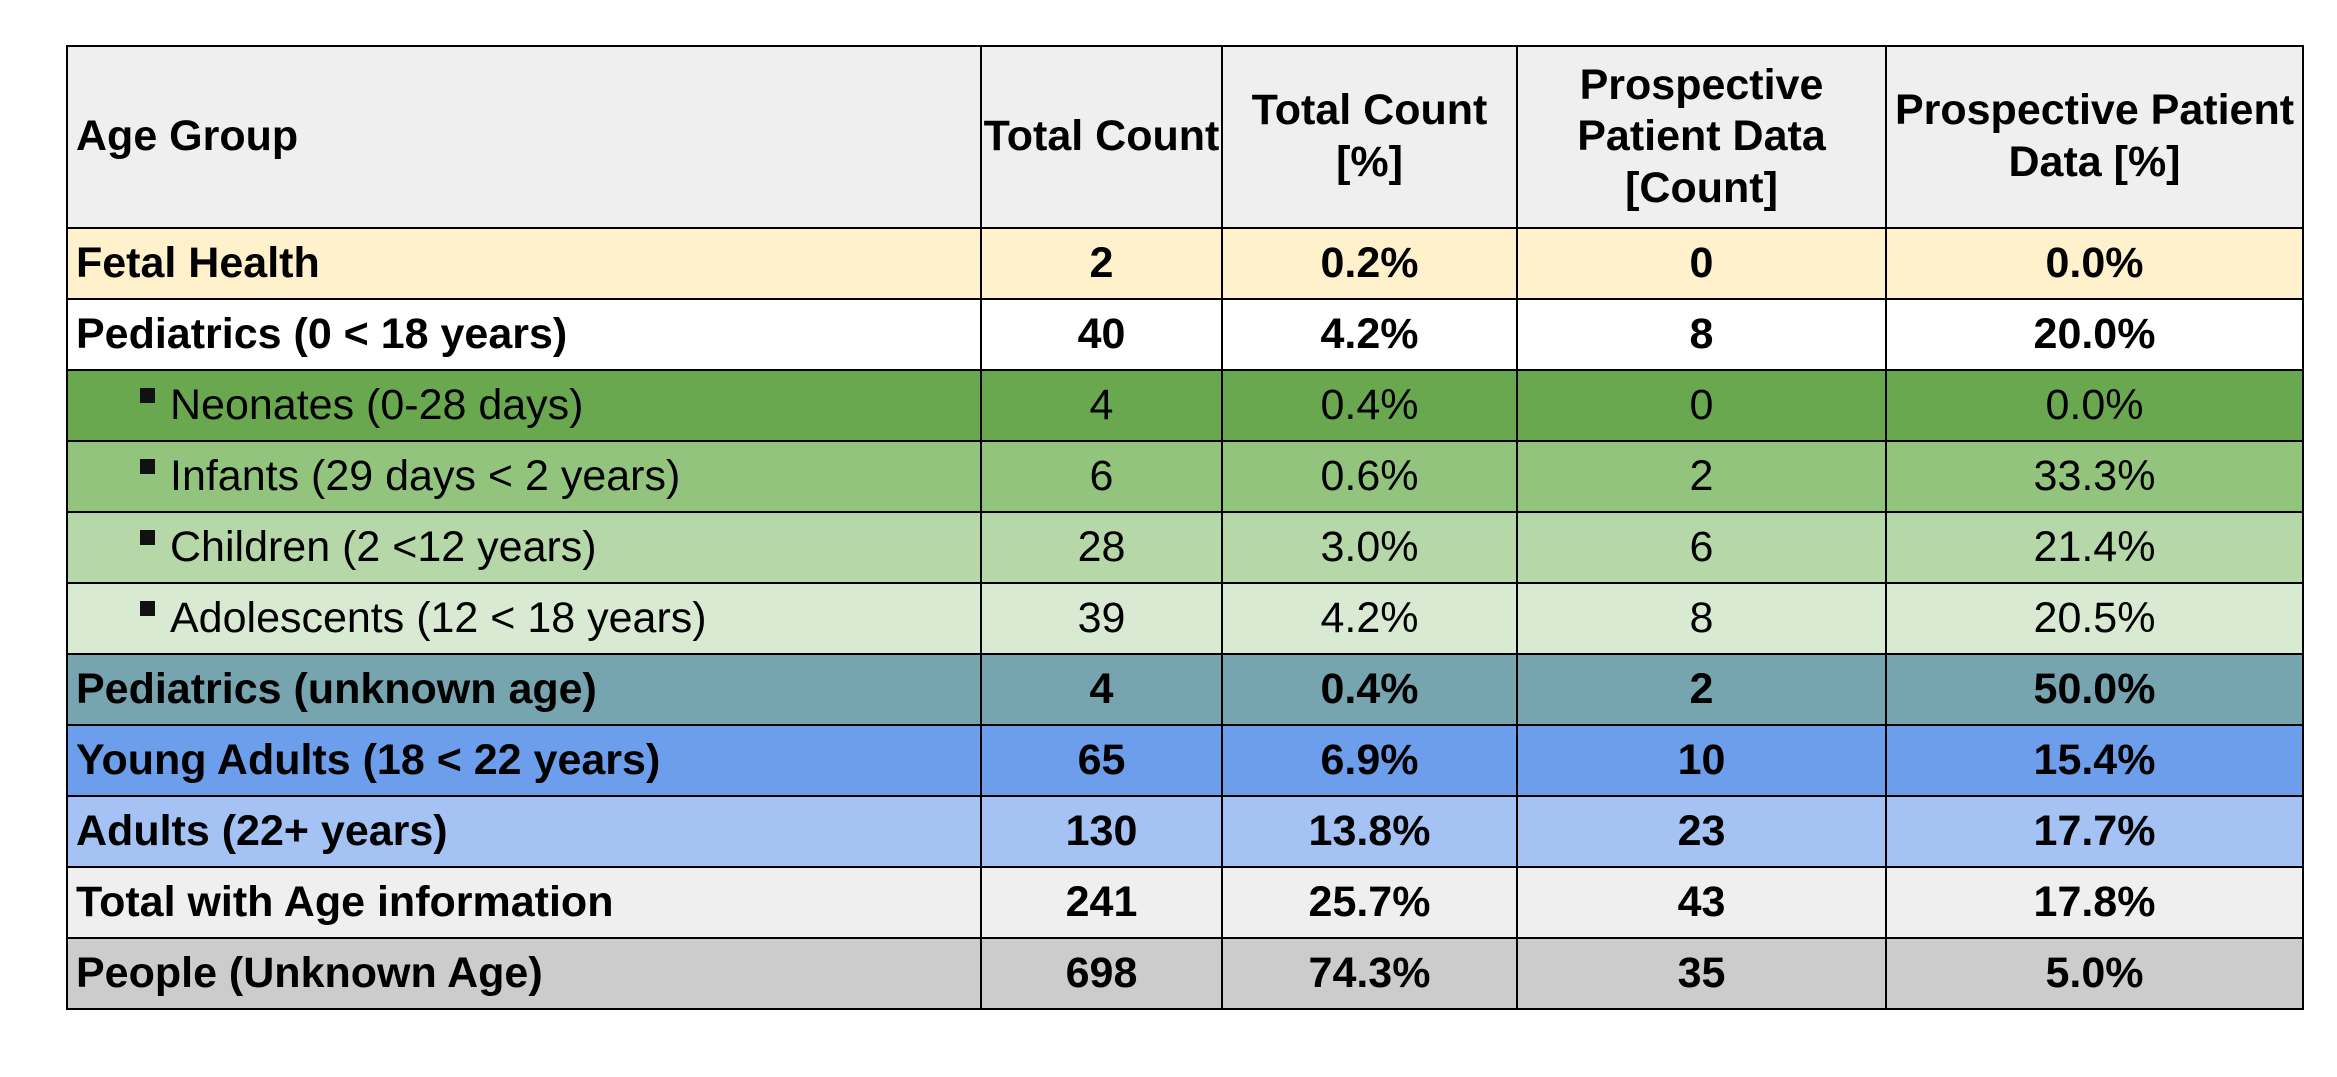 This screenshot has height=1077, width=2337. I want to click on prospective-pct-cell: 5.0%, so click(2094, 973).